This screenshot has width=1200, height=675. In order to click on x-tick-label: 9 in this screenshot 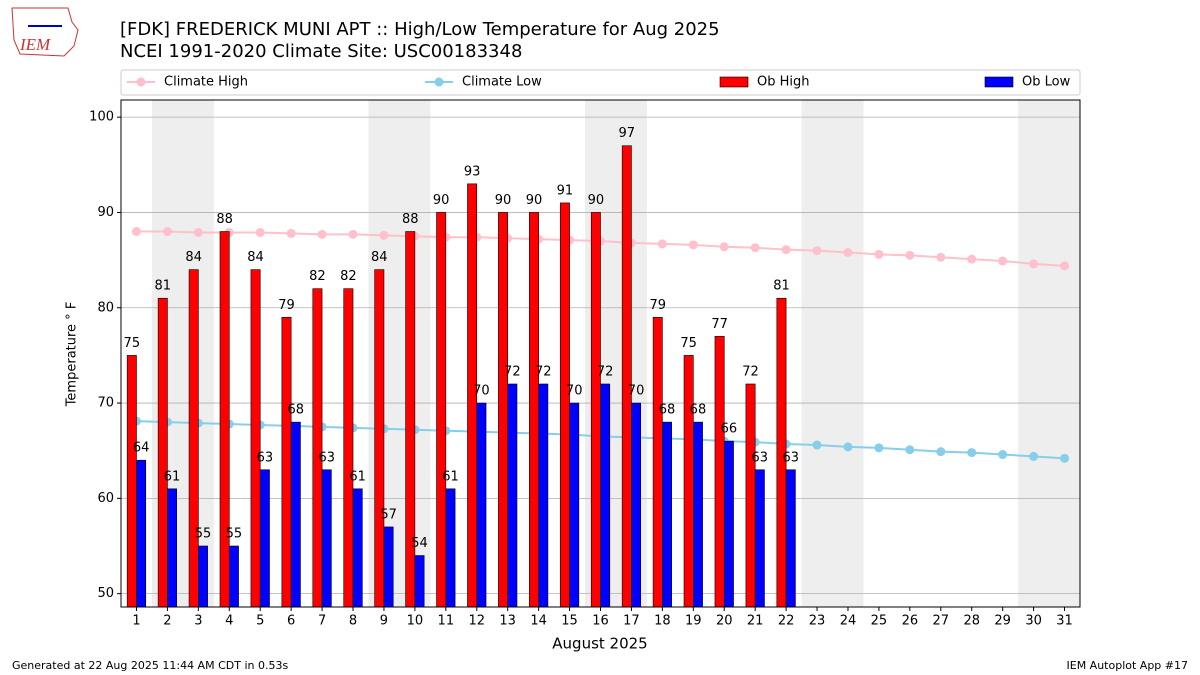, I will do `click(384, 621)`.